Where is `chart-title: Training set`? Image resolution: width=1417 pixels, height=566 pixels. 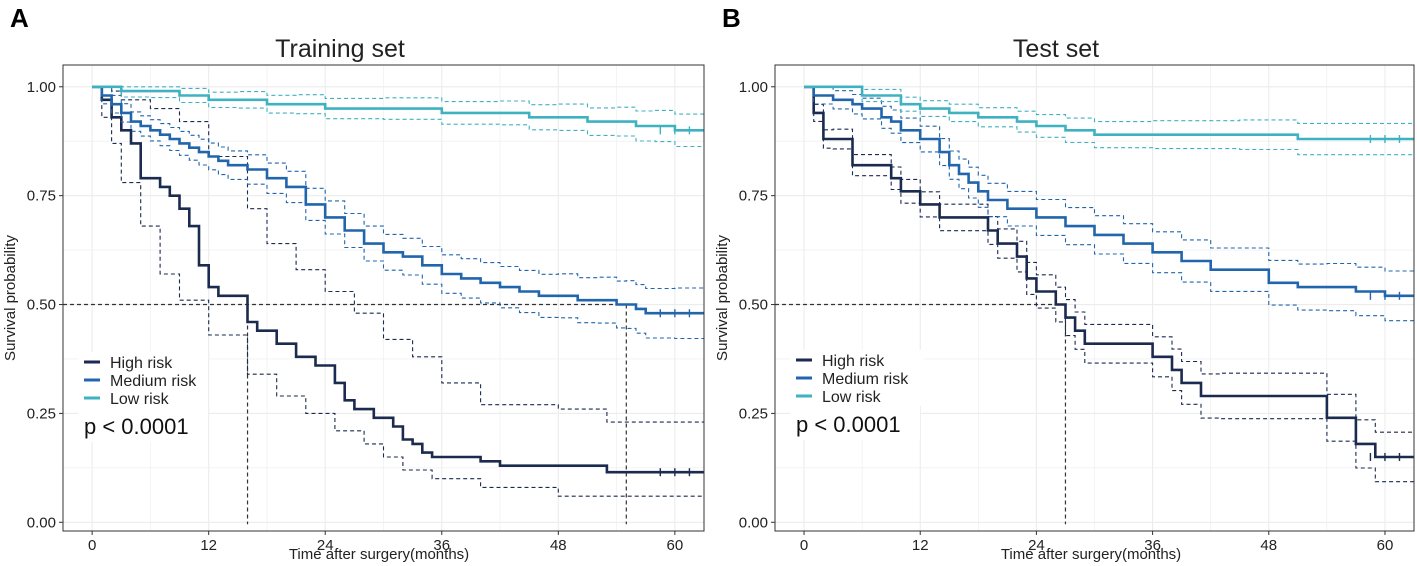
chart-title: Training set is located at coordinates (340, 49).